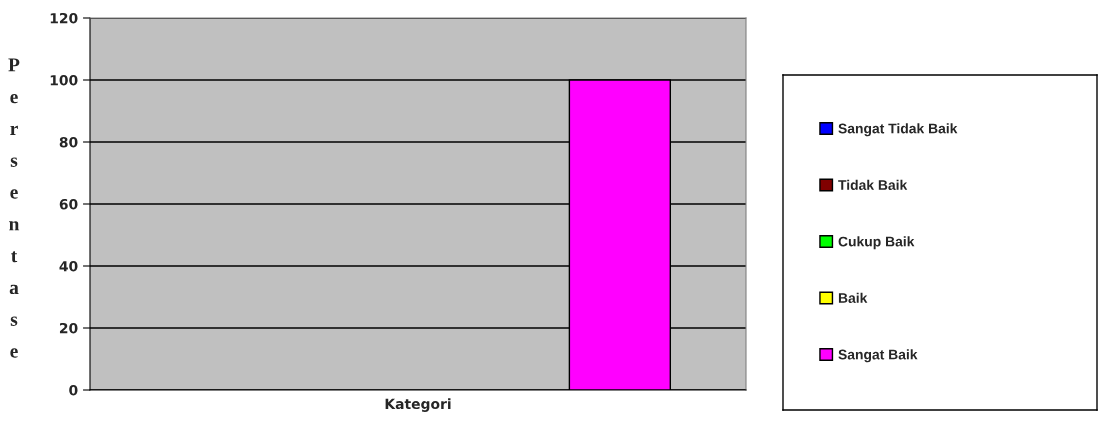  I want to click on y-tick-label: 40, so click(68, 266).